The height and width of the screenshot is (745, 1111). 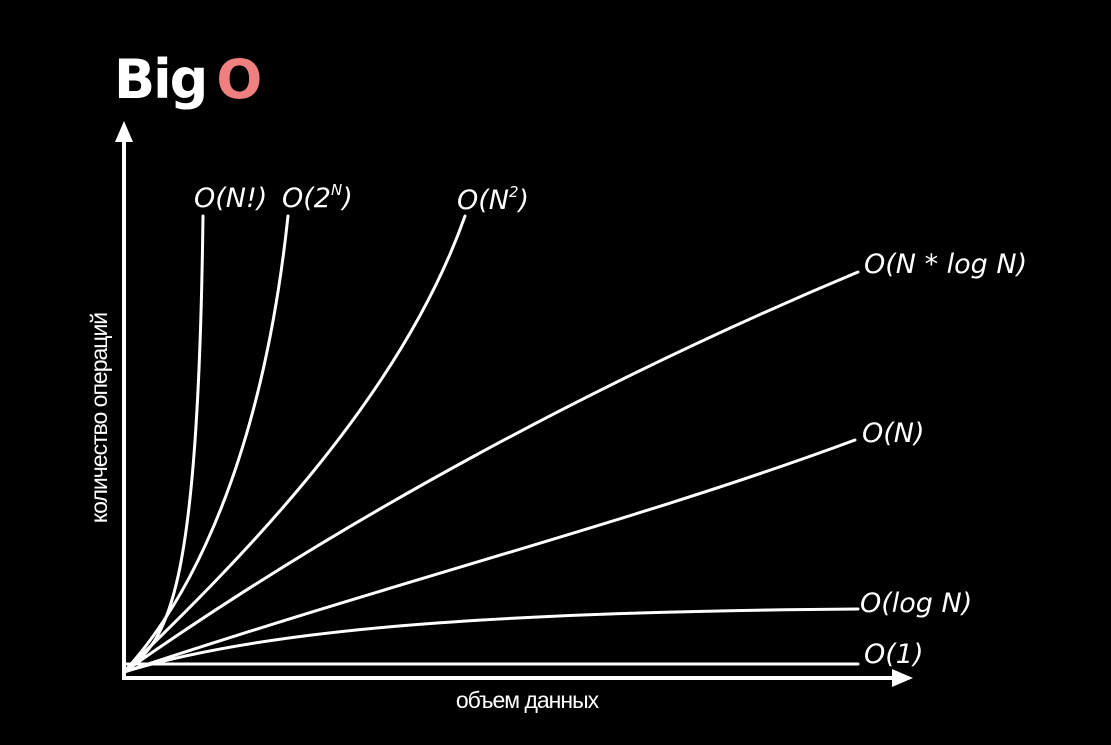 I want to click on label-logarithmic: O(log N), so click(x=916, y=603).